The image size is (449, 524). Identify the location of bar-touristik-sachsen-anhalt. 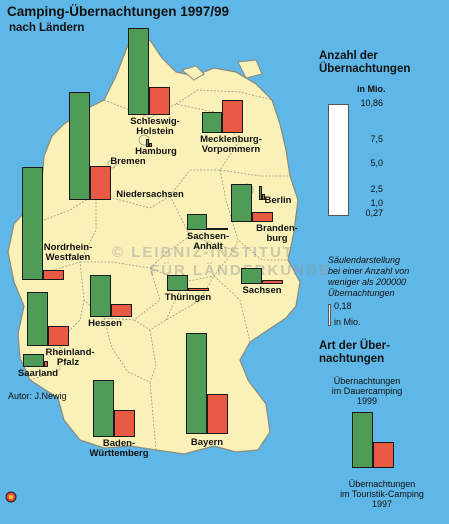
(217, 229).